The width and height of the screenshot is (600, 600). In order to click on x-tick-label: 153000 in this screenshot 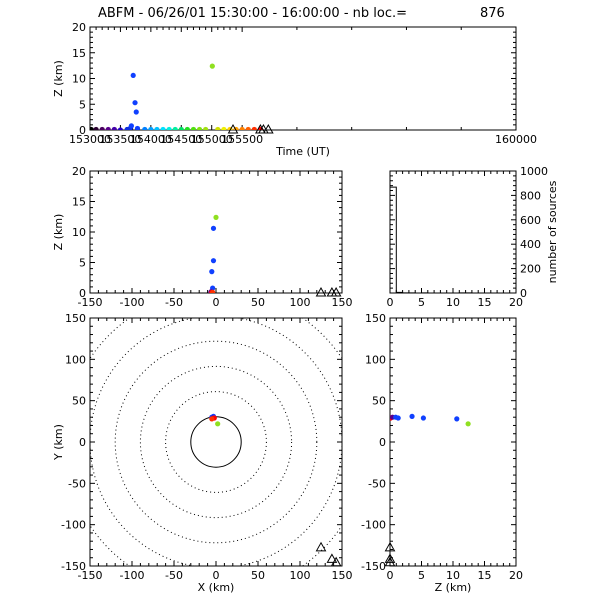, I will do `click(90, 139)`.